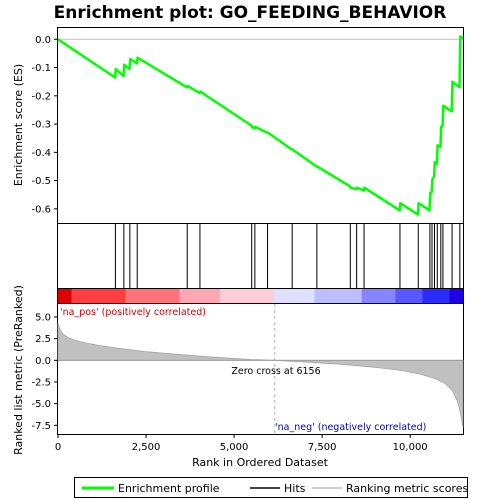  Describe the element at coordinates (43, 361) in the screenshot. I see `metric-y-tick-label: 0.0` at that location.